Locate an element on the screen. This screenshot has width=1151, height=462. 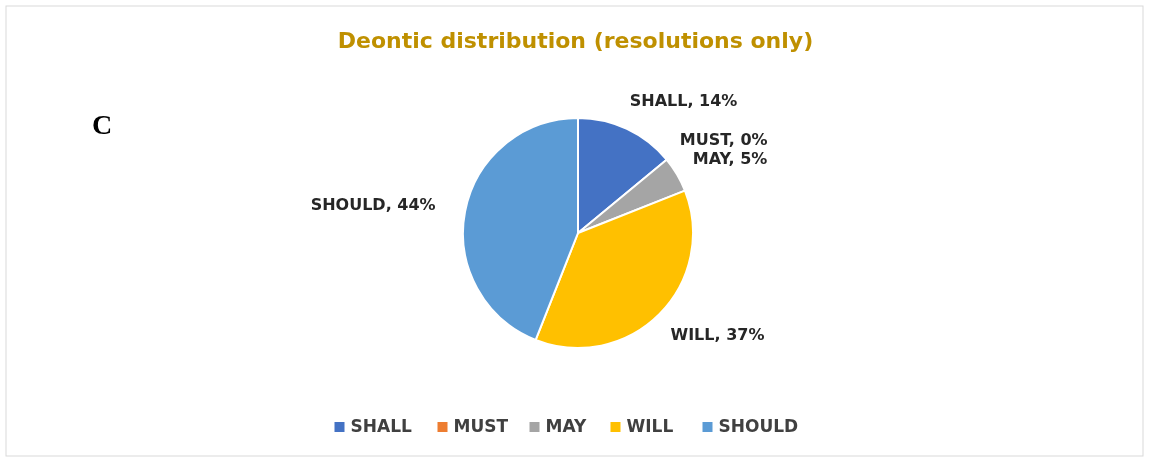
chart-title: Deontic distribution (resolutions only) is located at coordinates (575, 40).